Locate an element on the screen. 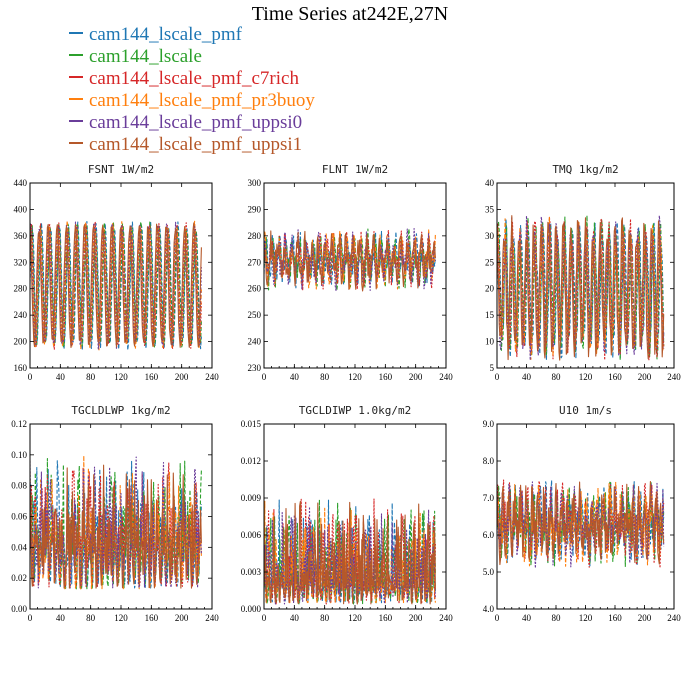  y-tick-label: 0.00 is located at coordinates (19, 609).